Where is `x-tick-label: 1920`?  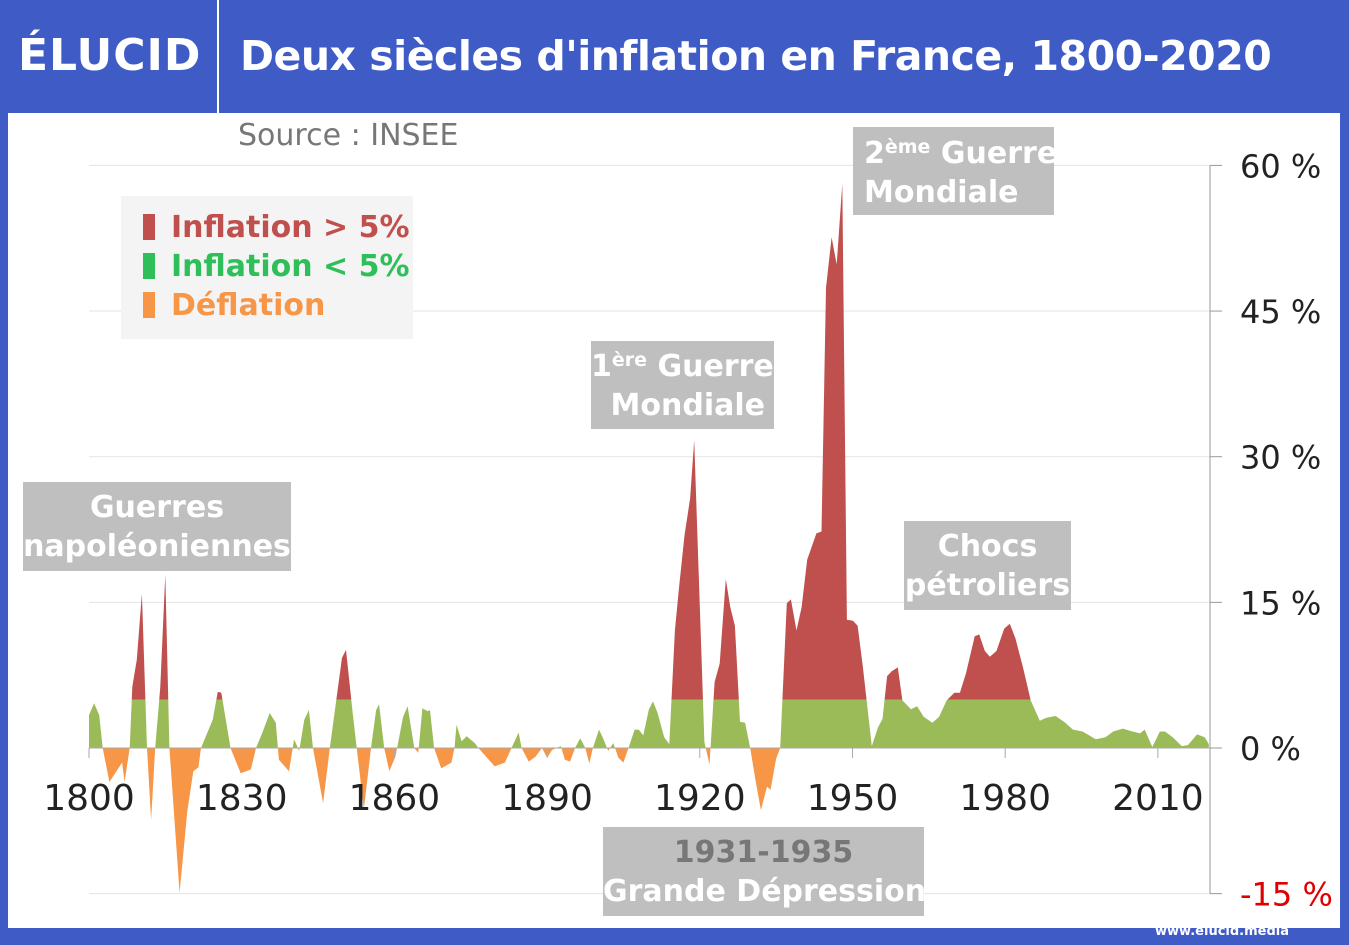
x-tick-label: 1920 is located at coordinates (700, 798).